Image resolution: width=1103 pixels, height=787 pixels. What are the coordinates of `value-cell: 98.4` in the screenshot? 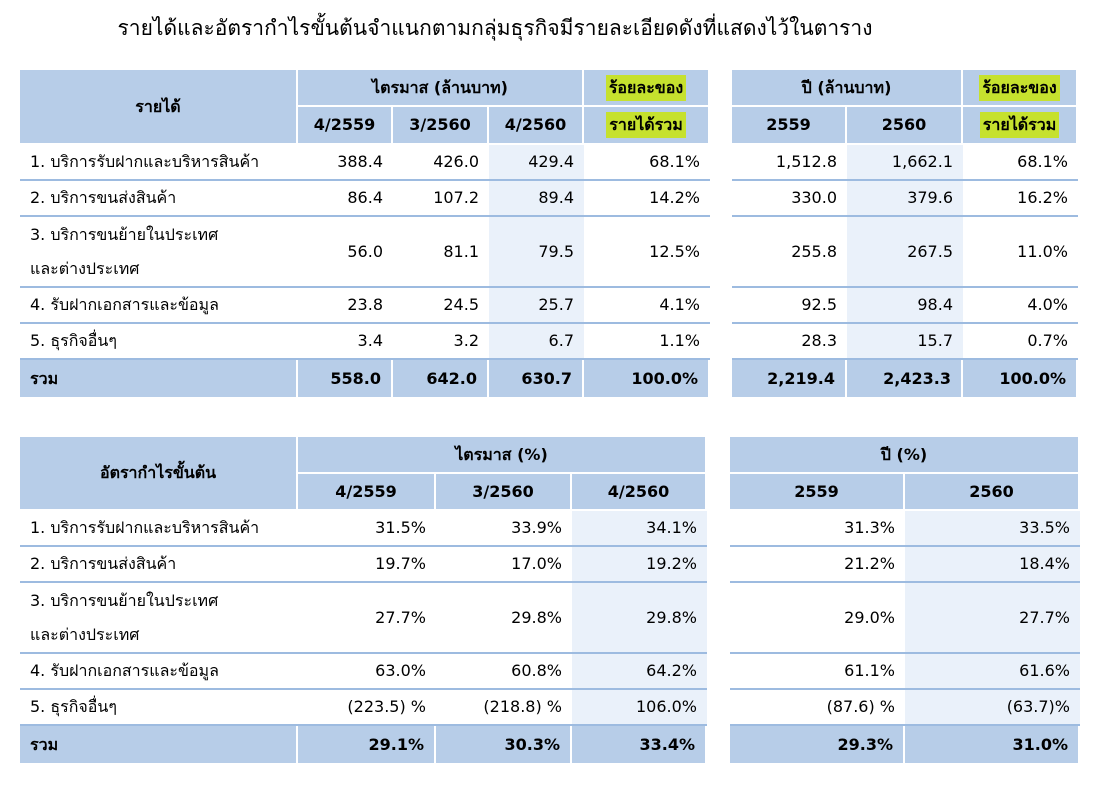 It's located at (905, 306).